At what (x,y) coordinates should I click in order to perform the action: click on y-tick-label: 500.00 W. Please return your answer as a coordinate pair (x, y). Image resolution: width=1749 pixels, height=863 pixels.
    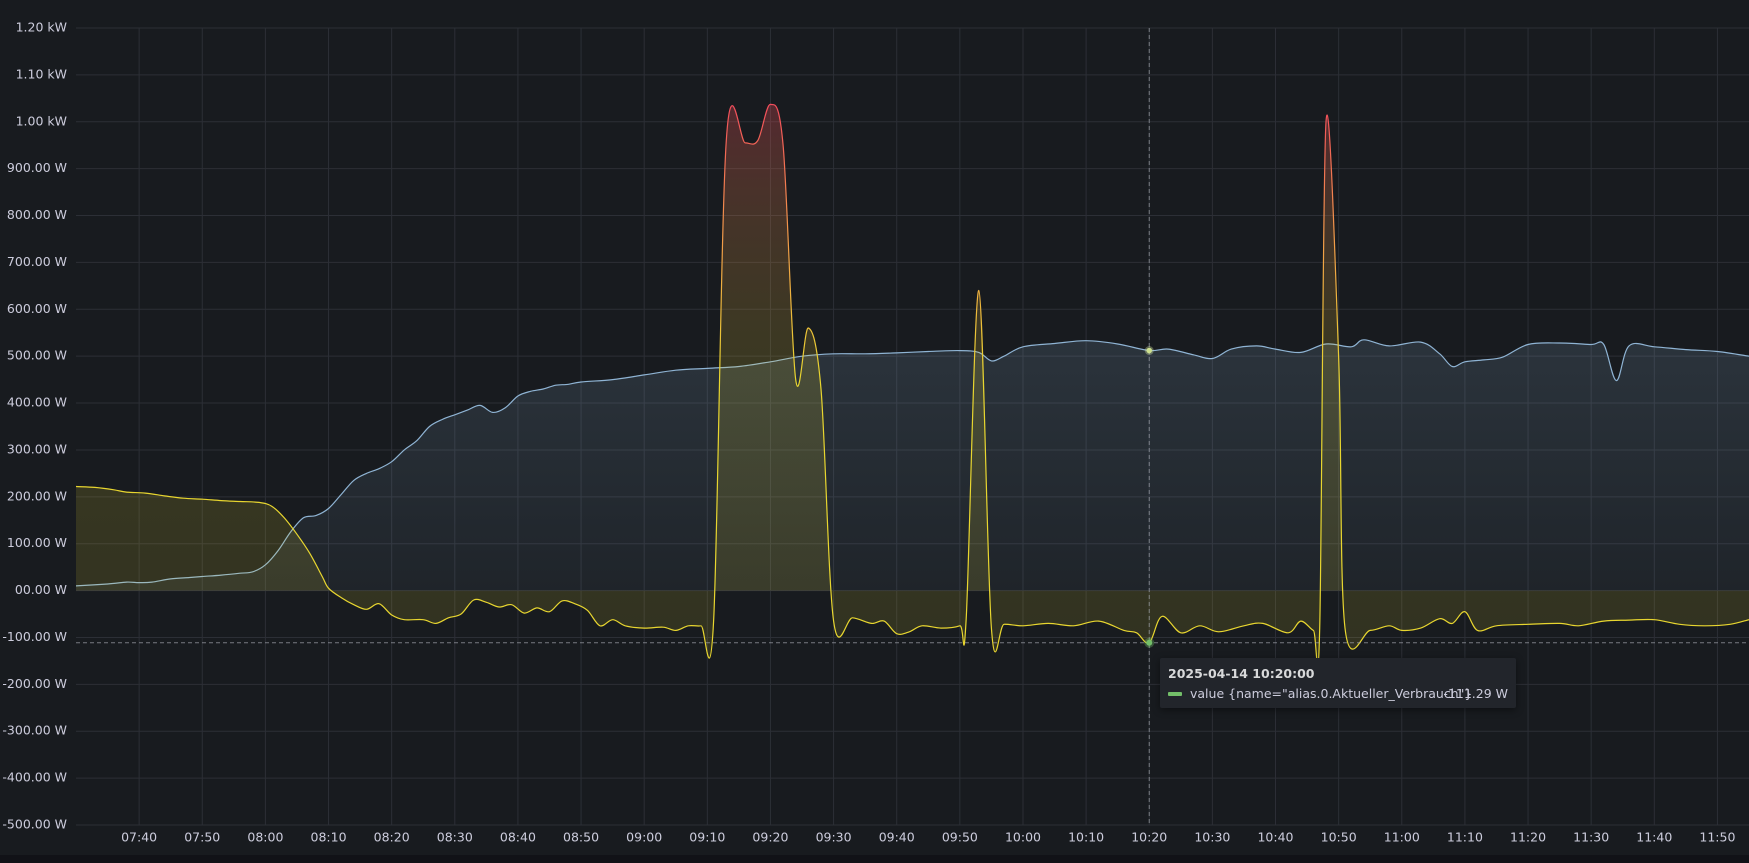
    Looking at the image, I should click on (37, 355).